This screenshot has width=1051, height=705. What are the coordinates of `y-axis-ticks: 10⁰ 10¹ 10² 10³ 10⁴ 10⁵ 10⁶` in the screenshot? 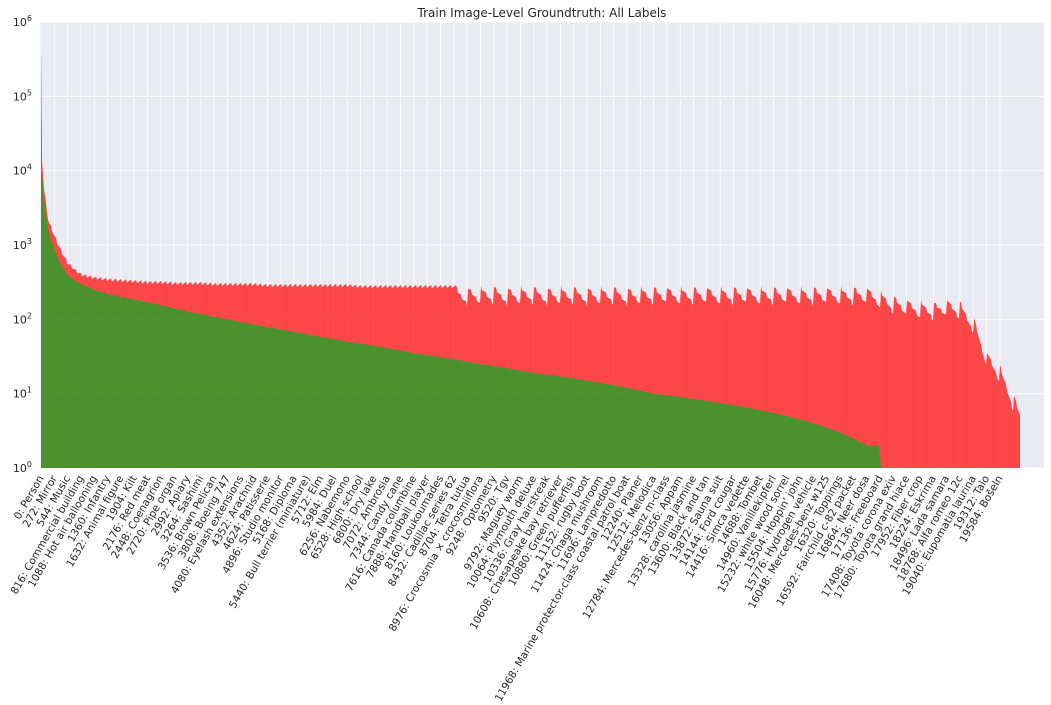 It's located at (22, 244).